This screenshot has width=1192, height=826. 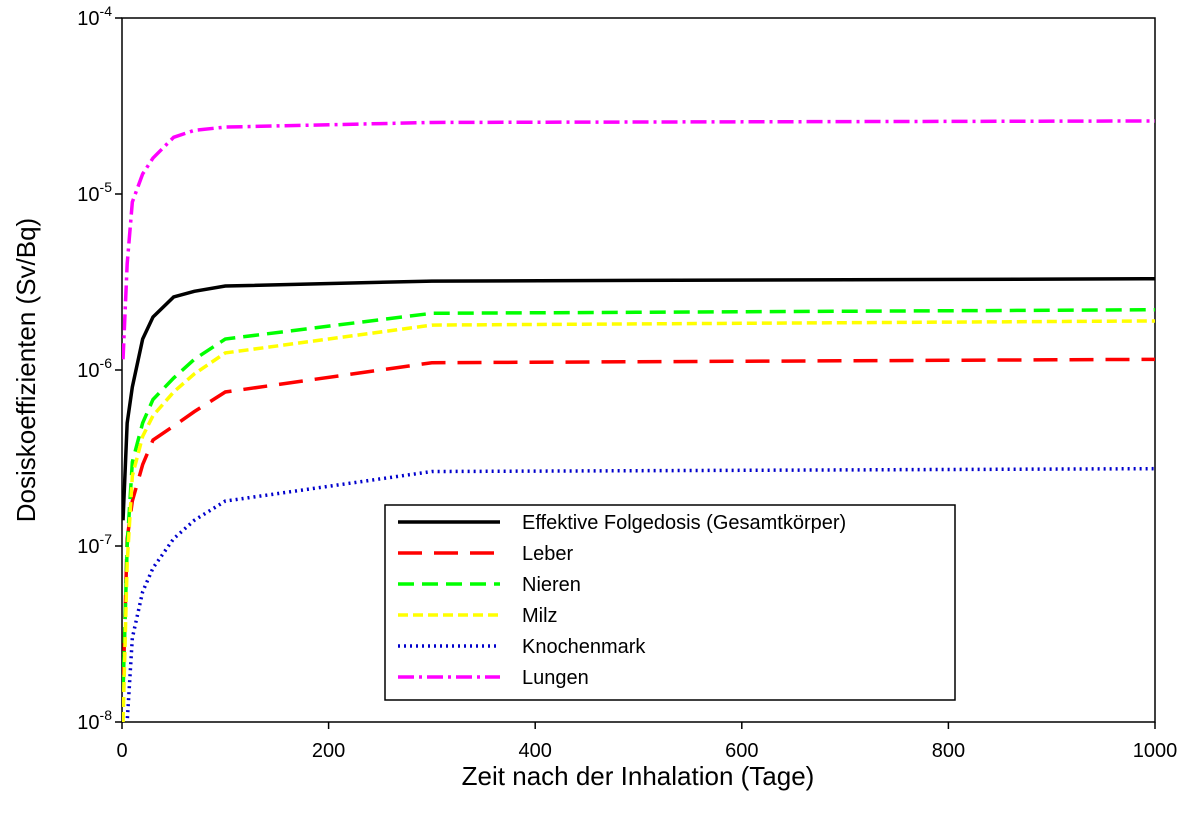 What do you see at coordinates (121, 751) in the screenshot?
I see `x-tick-label: 0` at bounding box center [121, 751].